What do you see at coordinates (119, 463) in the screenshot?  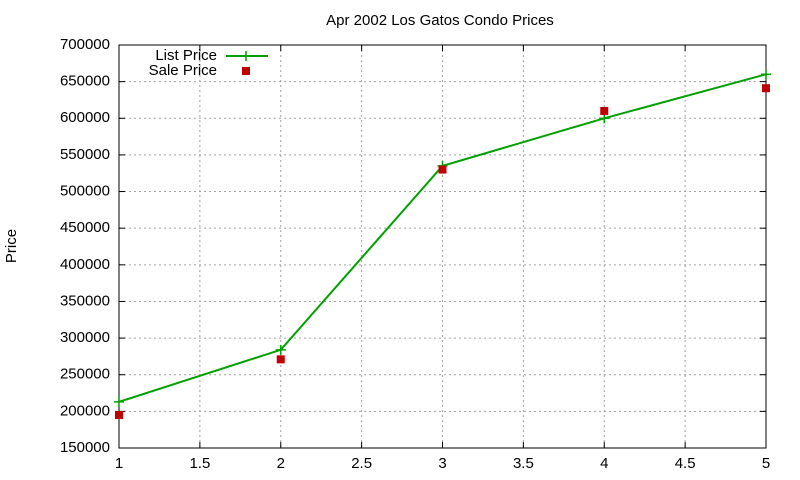 I see `x-tick-label: 1` at bounding box center [119, 463].